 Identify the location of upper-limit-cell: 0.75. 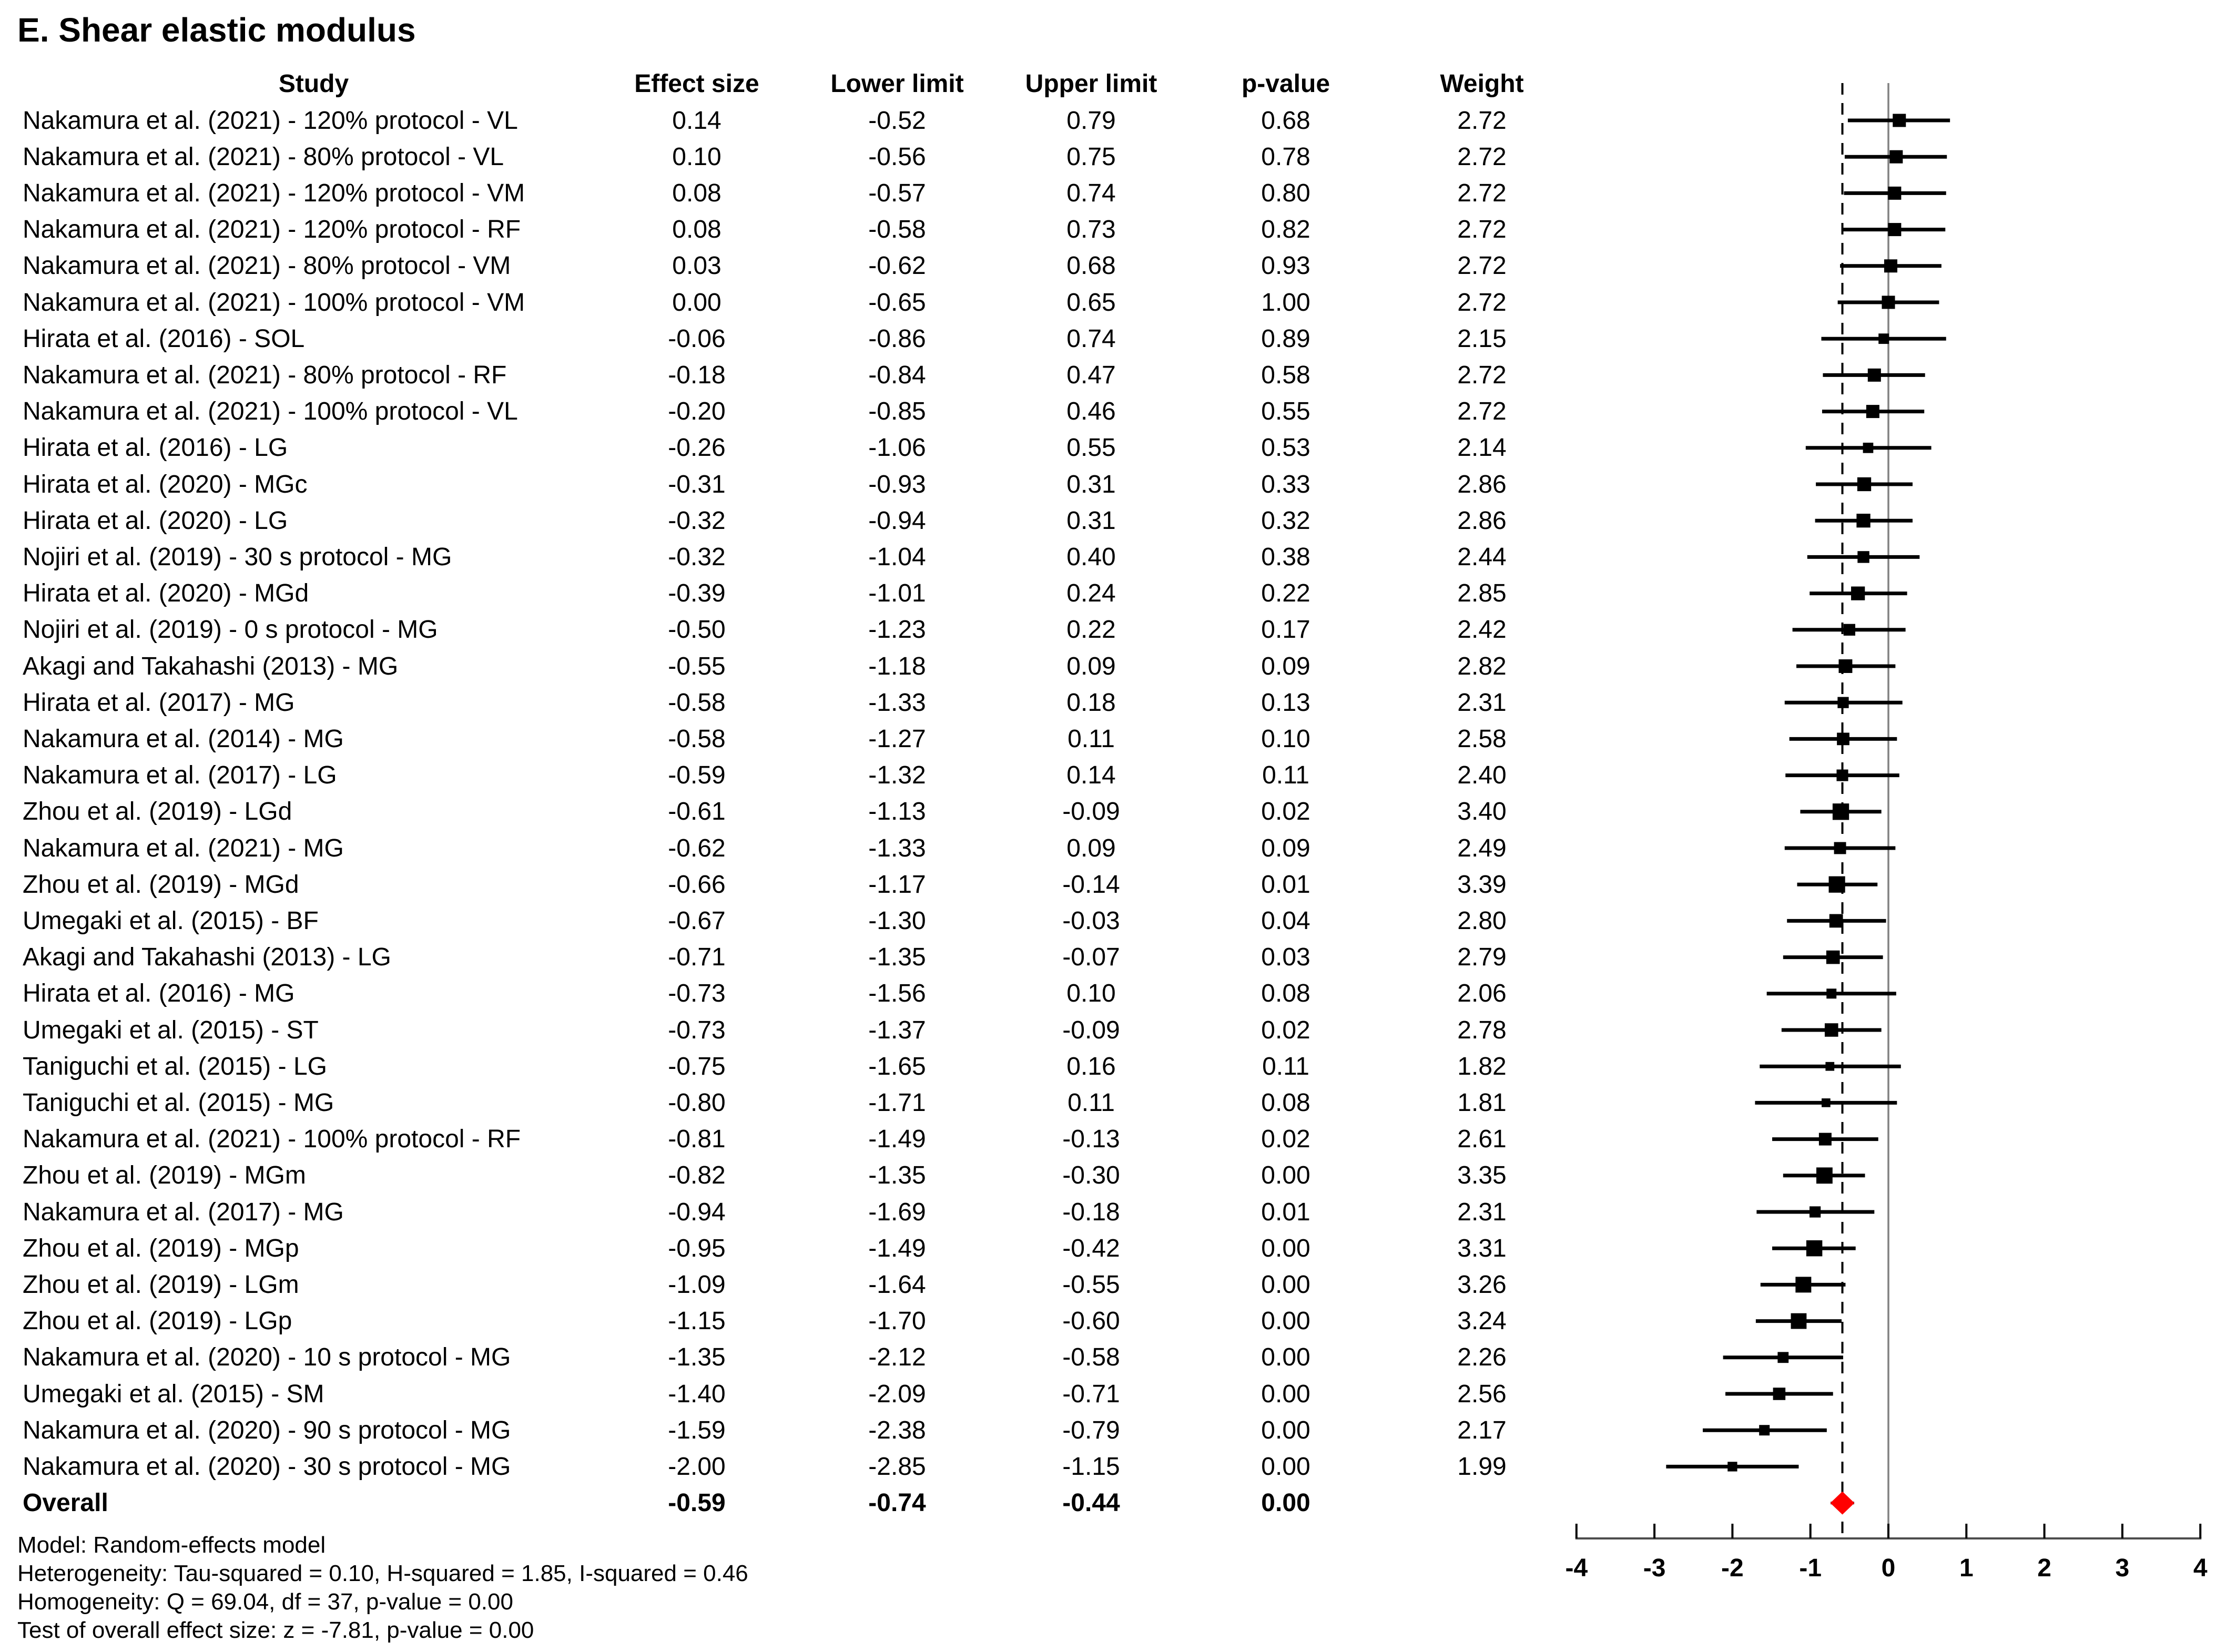
(1091, 156).